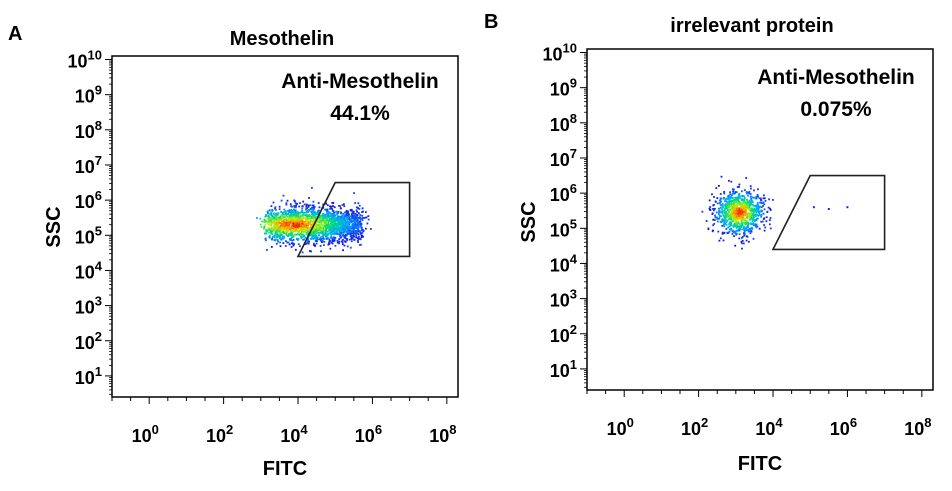 This screenshot has height=491, width=952. Describe the element at coordinates (283, 421) in the screenshot. I see `x-axis-a: 100 102 104 106 108` at that location.